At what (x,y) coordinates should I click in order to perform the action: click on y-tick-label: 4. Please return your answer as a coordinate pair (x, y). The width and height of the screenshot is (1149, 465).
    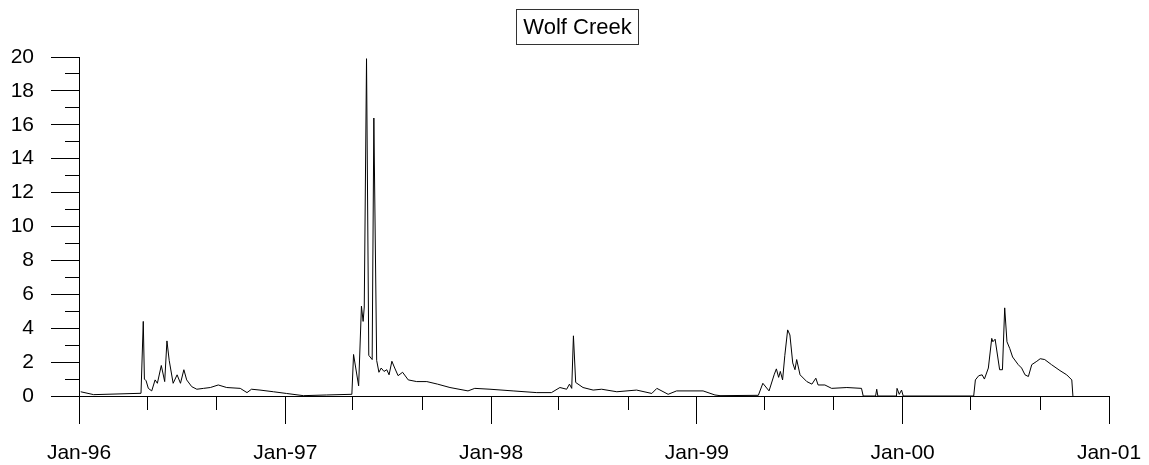
    Looking at the image, I should click on (28, 326).